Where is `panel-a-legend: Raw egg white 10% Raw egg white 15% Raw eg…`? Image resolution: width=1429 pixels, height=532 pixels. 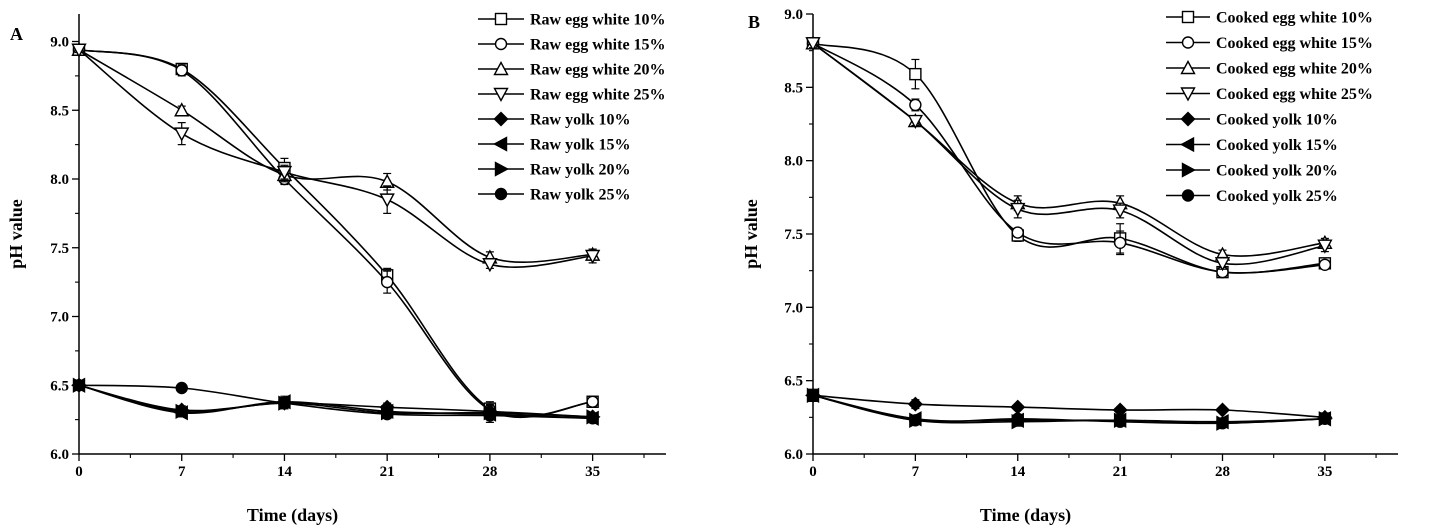 panel-a-legend: Raw egg white 10% Raw egg white 15% Raw eg… is located at coordinates (572, 108).